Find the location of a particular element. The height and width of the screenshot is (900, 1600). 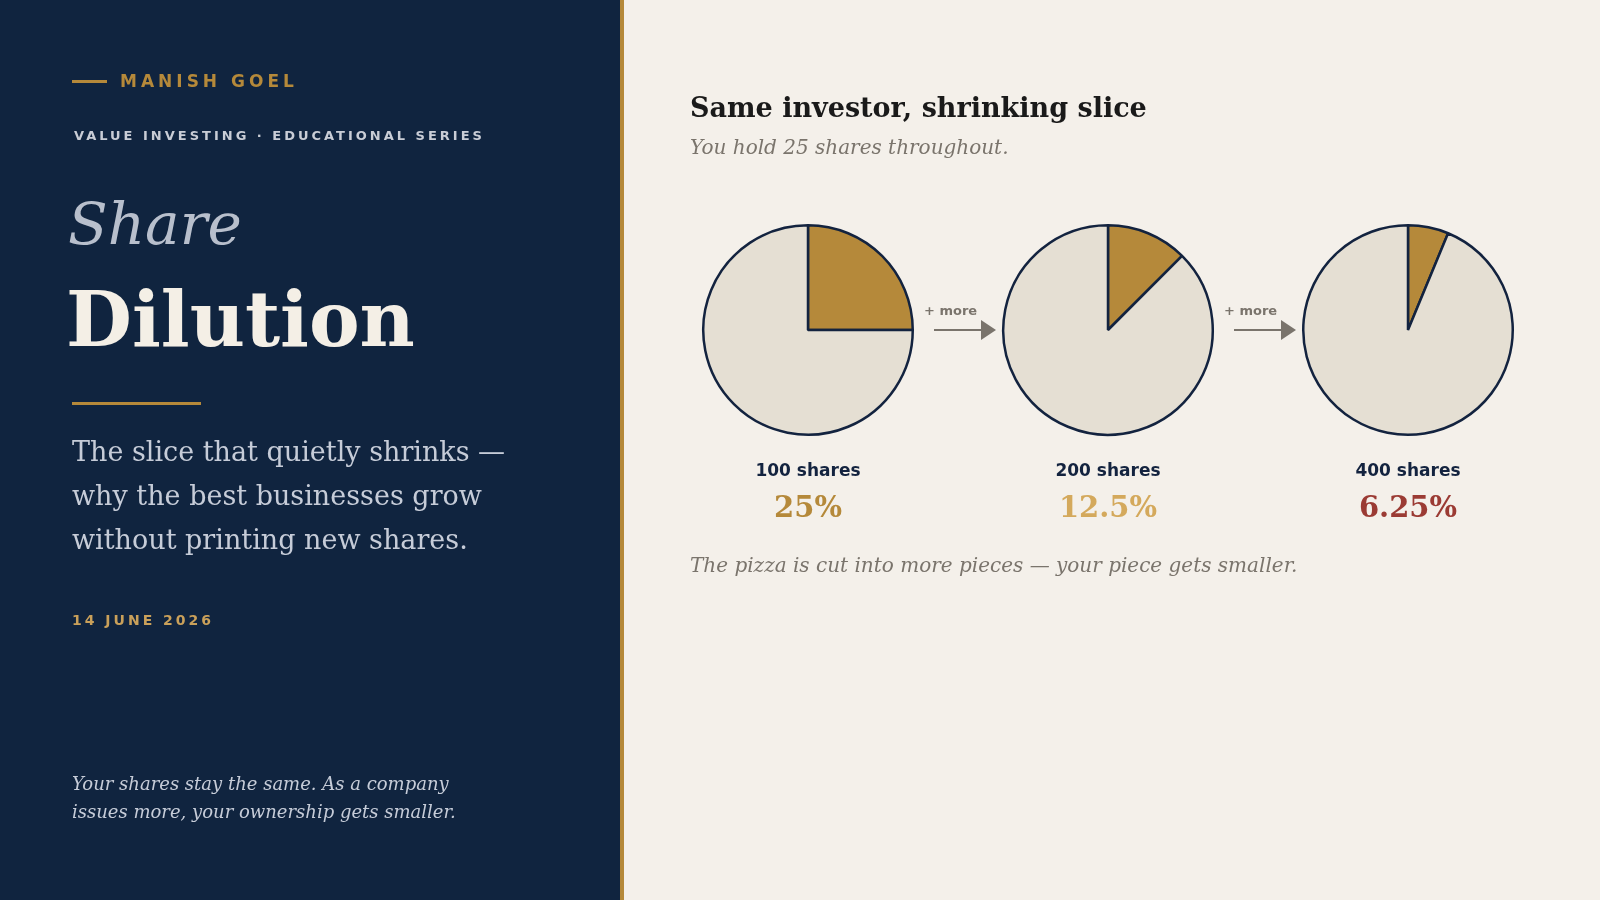

text: 25% is located at coordinates (808, 507).